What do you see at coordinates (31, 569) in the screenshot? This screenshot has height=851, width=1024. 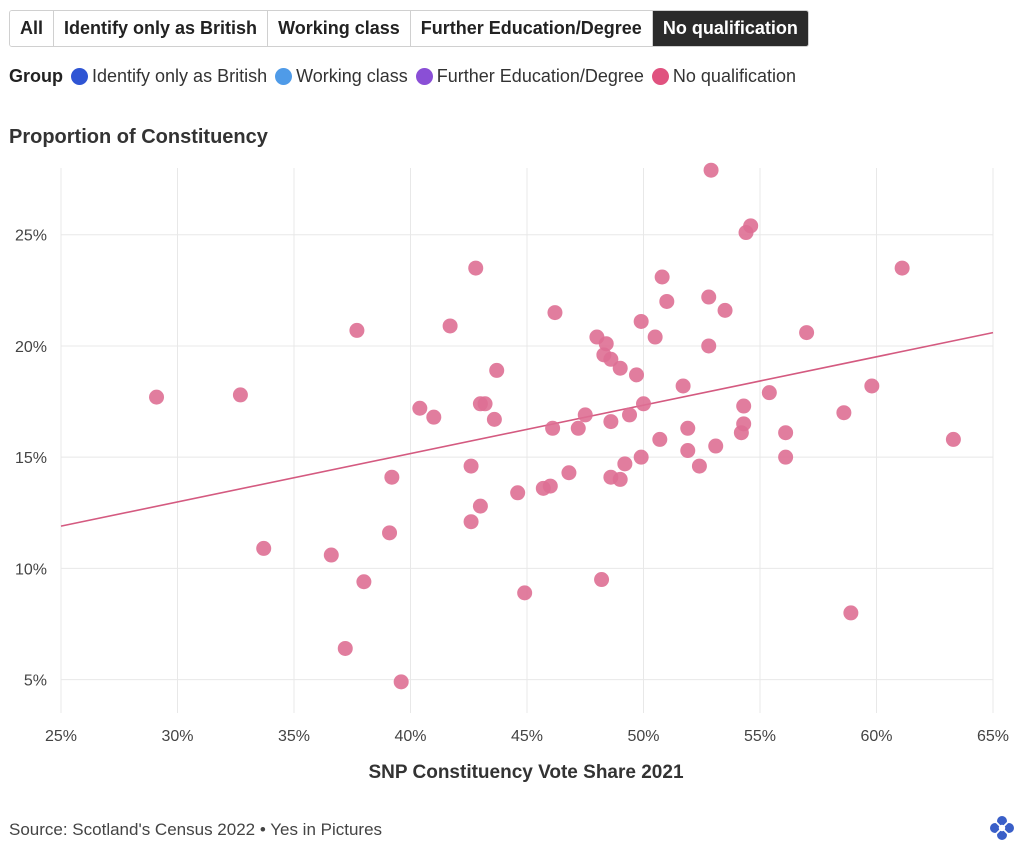 I see `y-tick-label: 10%` at bounding box center [31, 569].